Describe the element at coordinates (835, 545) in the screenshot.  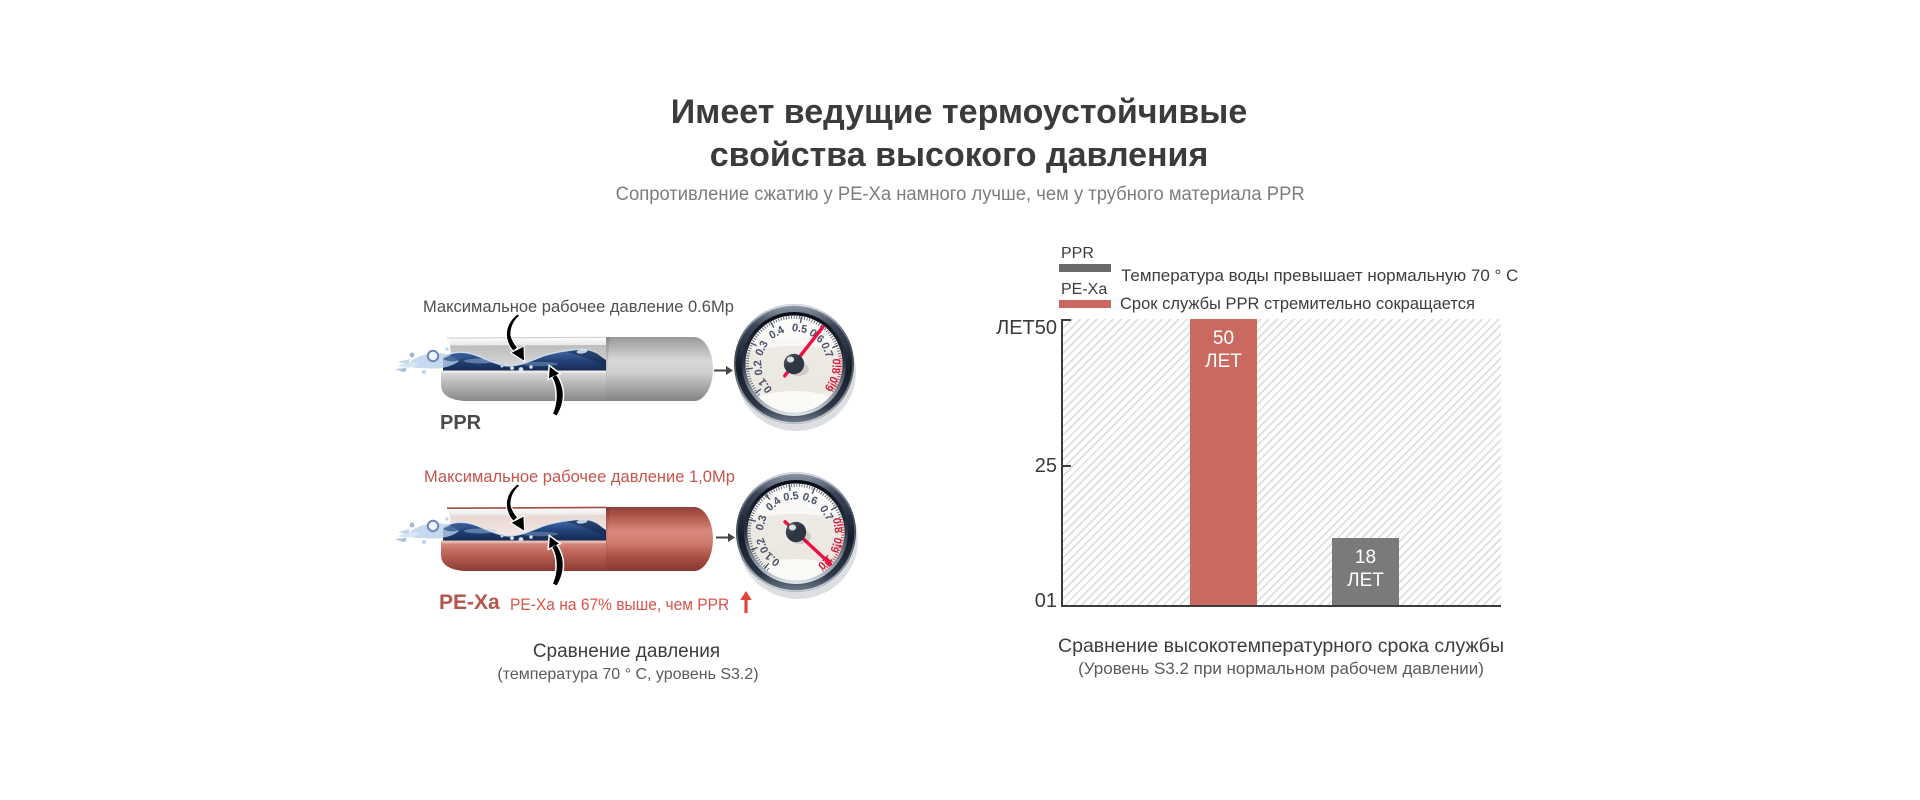
I see `svg-text: 0.9` at that location.